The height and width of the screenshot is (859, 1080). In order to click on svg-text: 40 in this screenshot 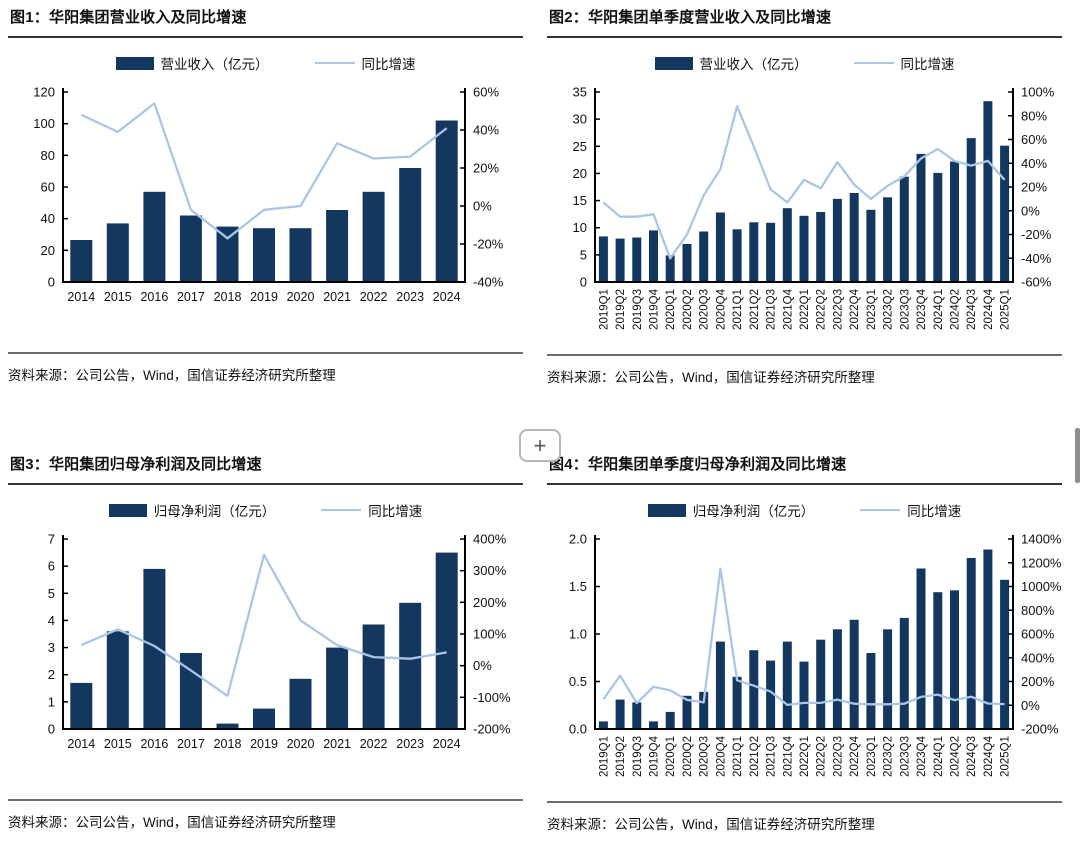, I will do `click(48, 218)`.